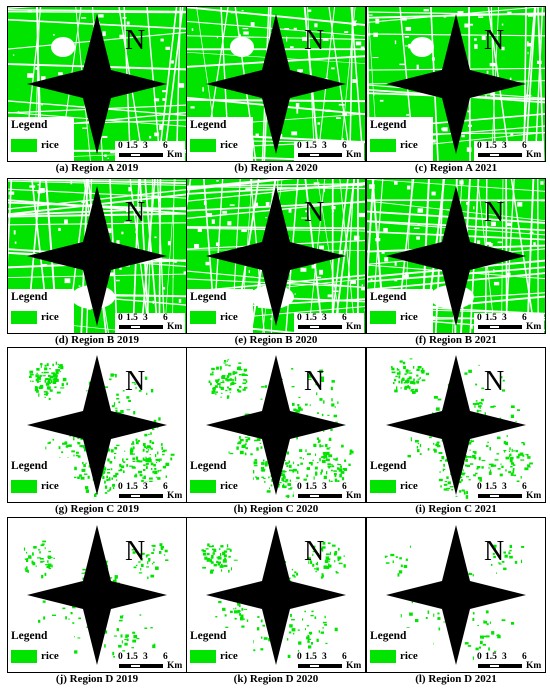  I want to click on panel-caption: (b) Region A 2020, so click(276, 168).